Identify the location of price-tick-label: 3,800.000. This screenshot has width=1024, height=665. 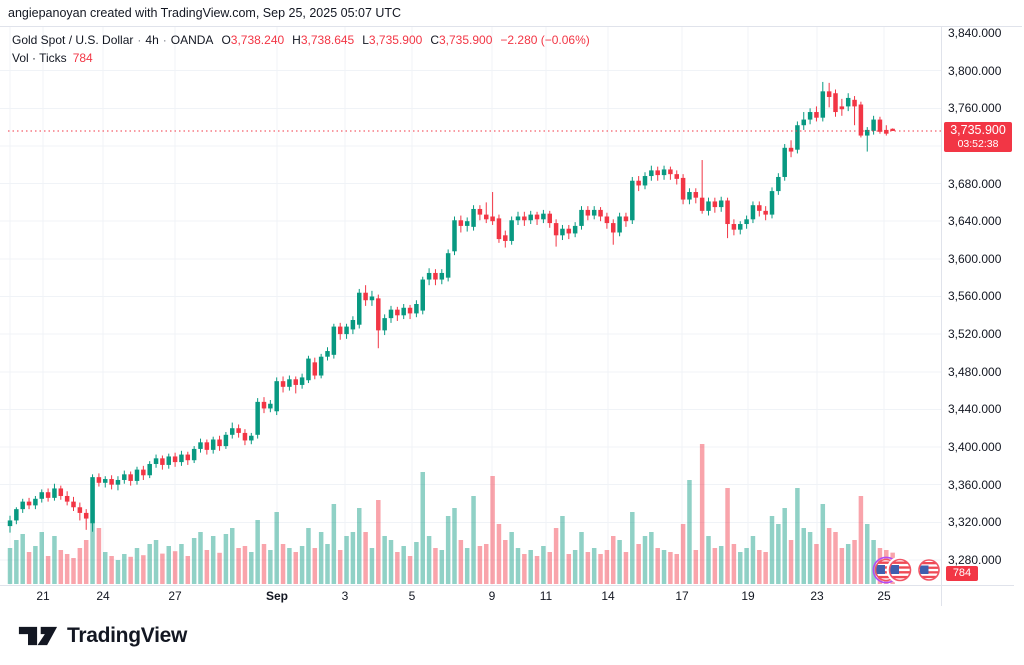
(975, 70).